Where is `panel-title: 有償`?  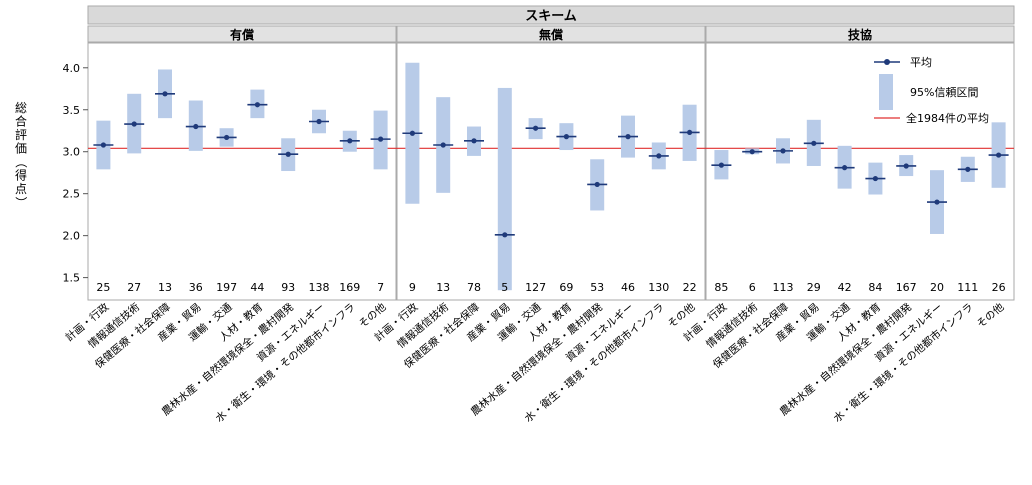 panel-title: 有償 is located at coordinates (242, 34).